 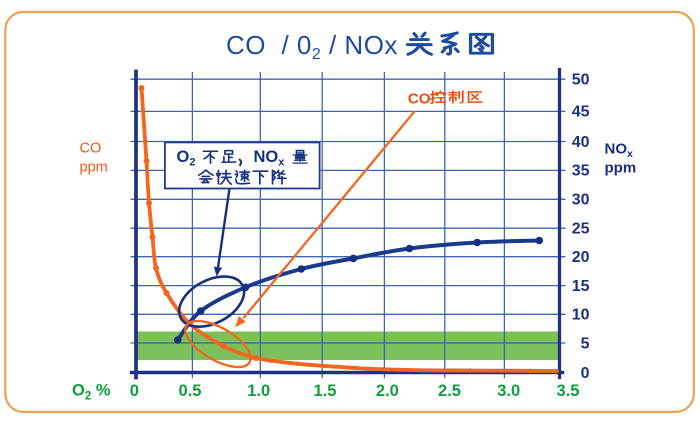 I want to click on svg-text: 5, so click(x=585, y=343).